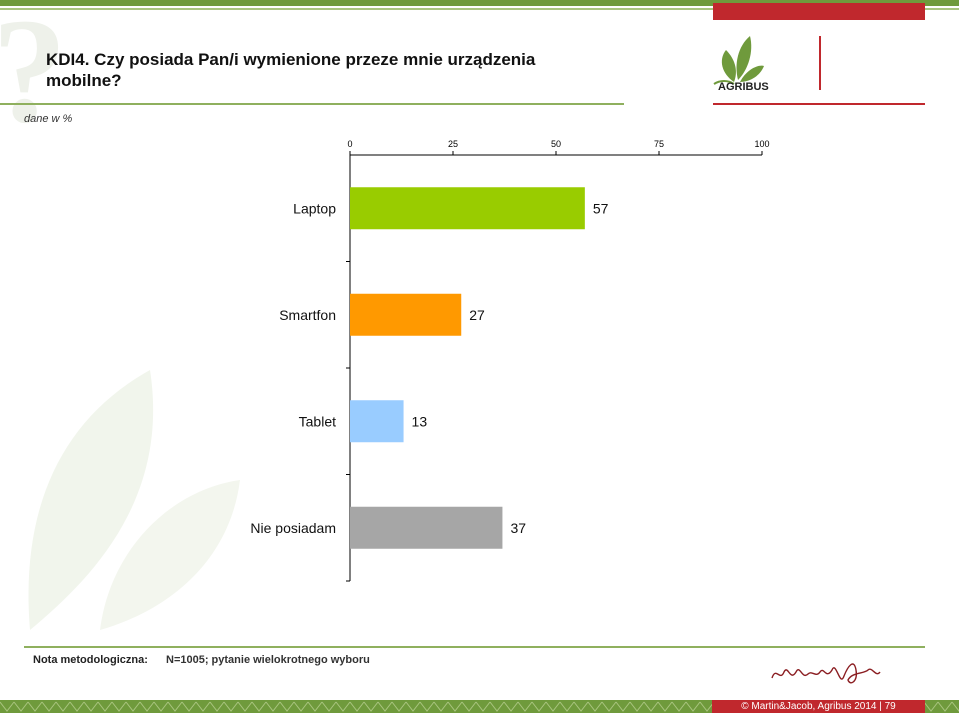 The height and width of the screenshot is (718, 959). Describe the element at coordinates (818, 706) in the screenshot. I see `copyright-text: © Martin&Jacob, Agribus 2014 | 79` at that location.